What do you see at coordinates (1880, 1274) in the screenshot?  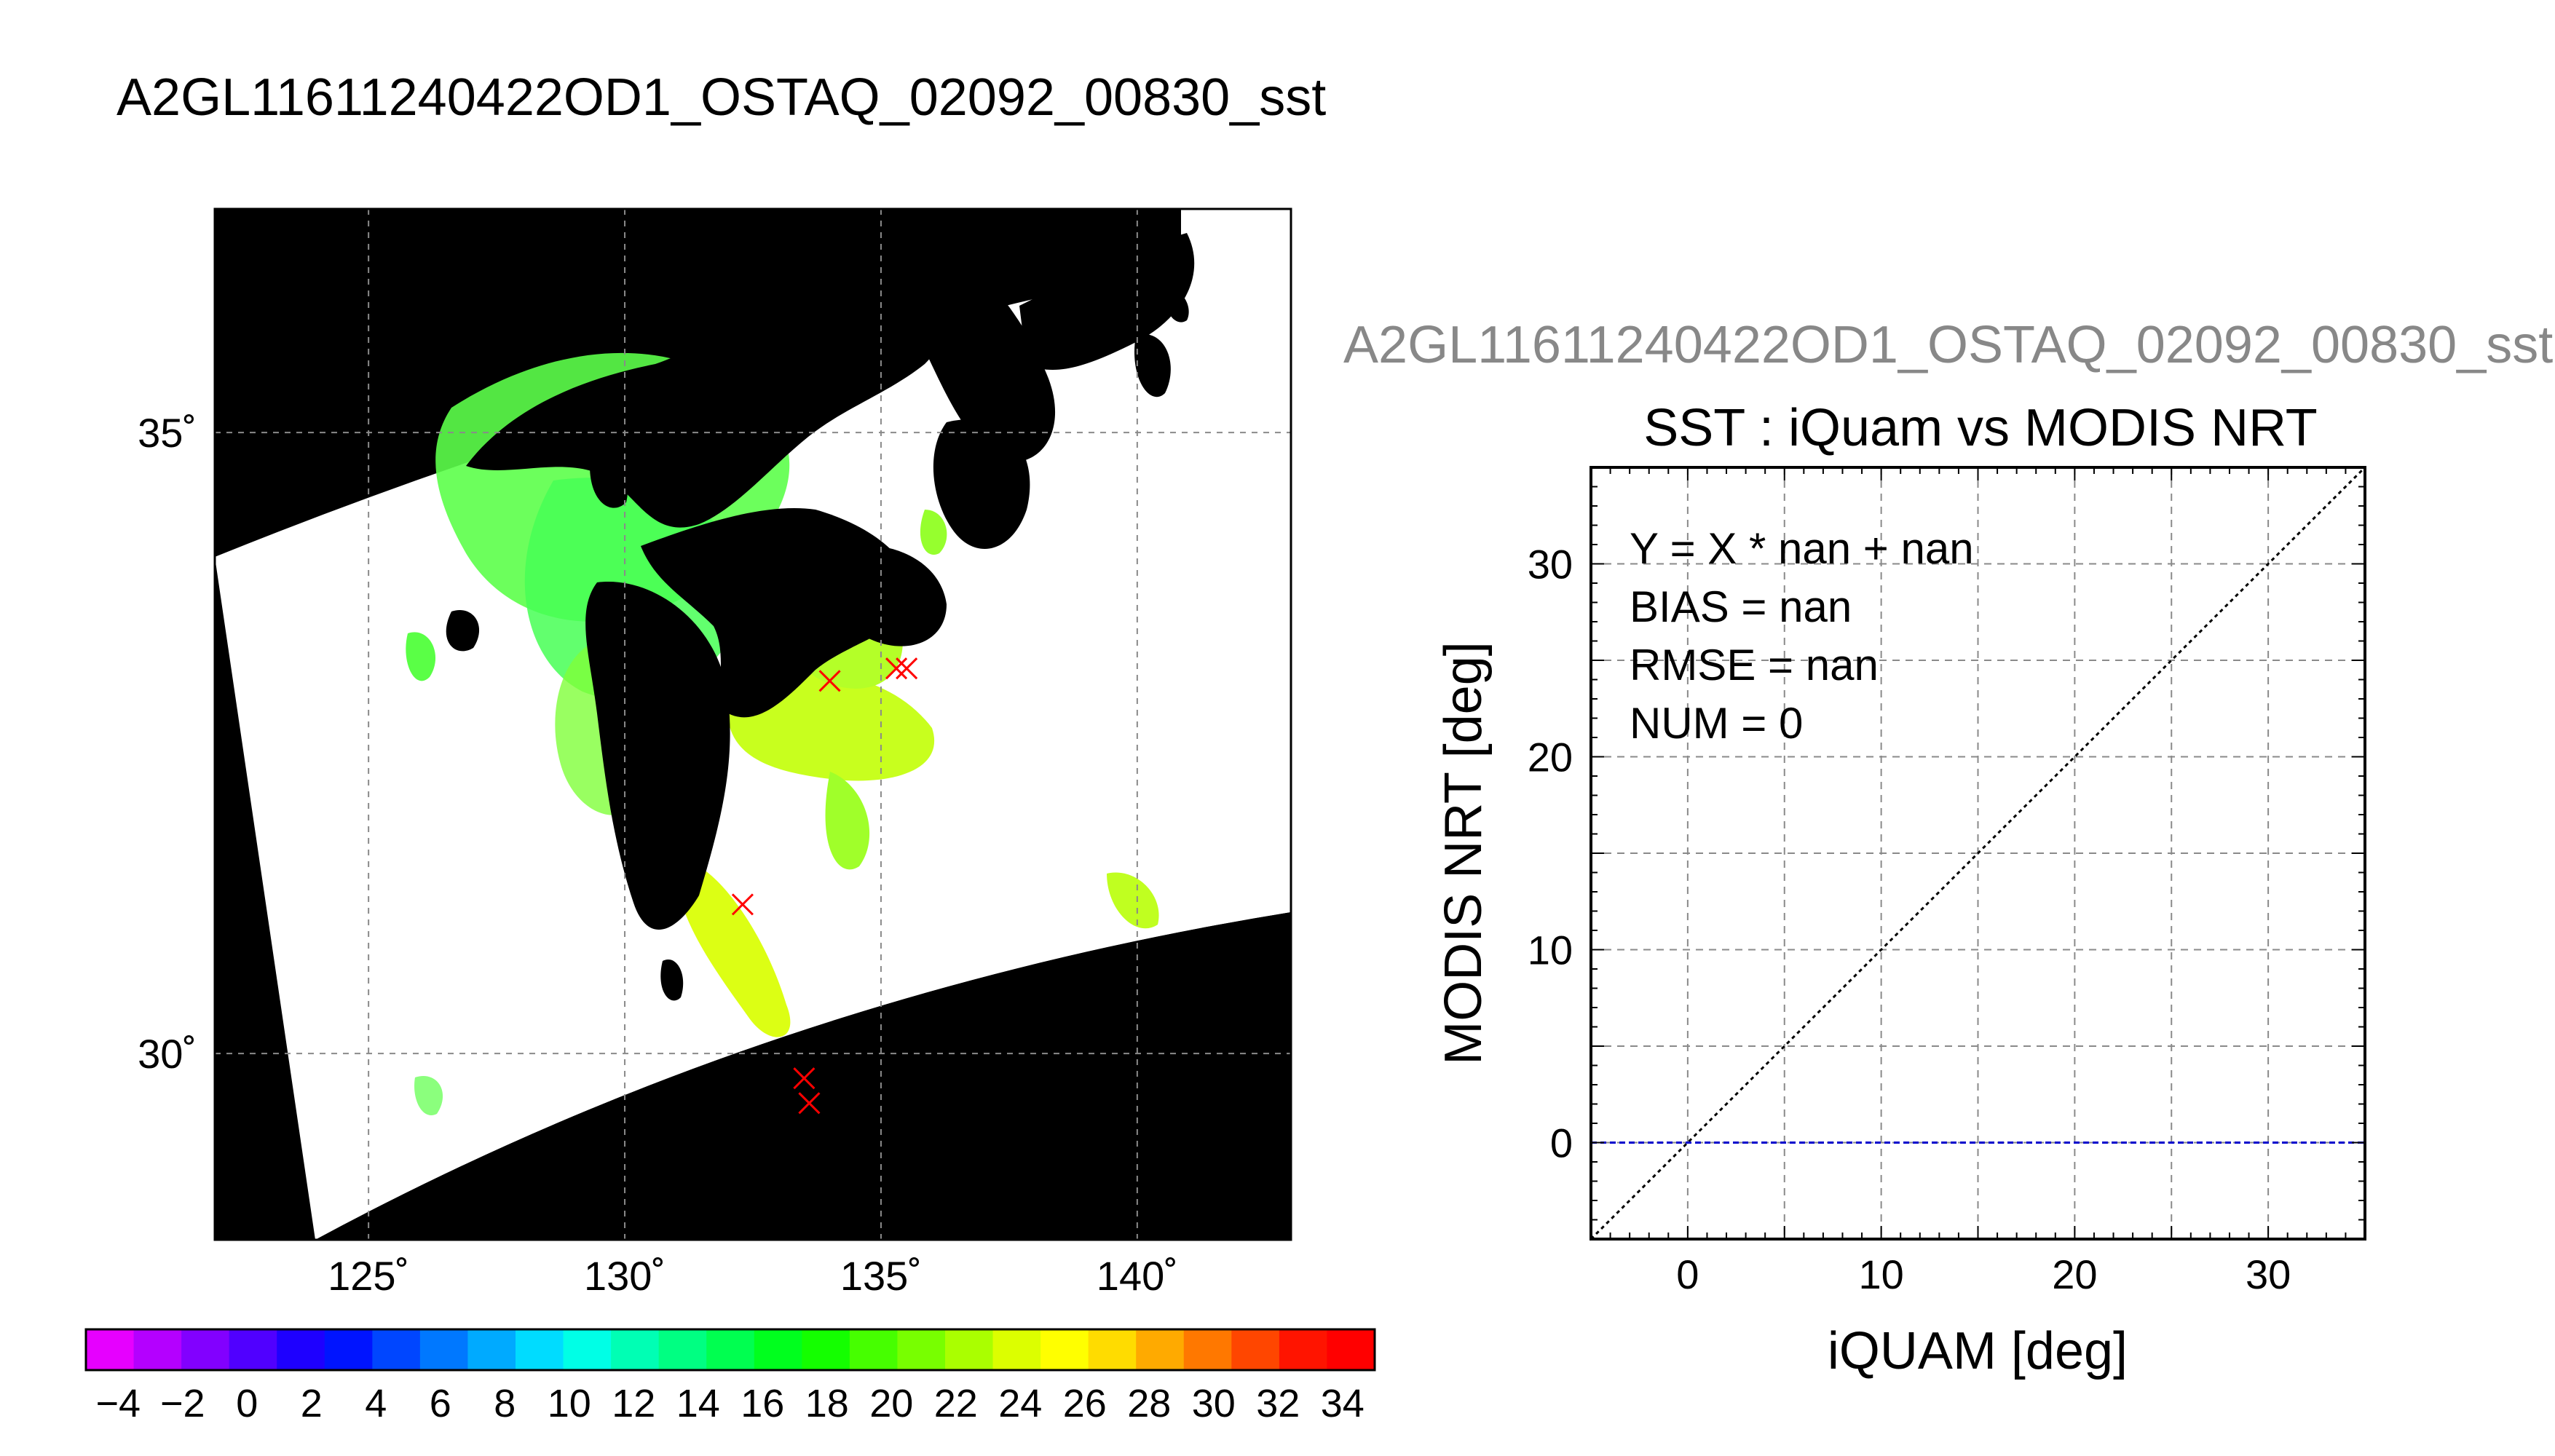 I see `scatter-x-tick-label: 10` at bounding box center [1880, 1274].